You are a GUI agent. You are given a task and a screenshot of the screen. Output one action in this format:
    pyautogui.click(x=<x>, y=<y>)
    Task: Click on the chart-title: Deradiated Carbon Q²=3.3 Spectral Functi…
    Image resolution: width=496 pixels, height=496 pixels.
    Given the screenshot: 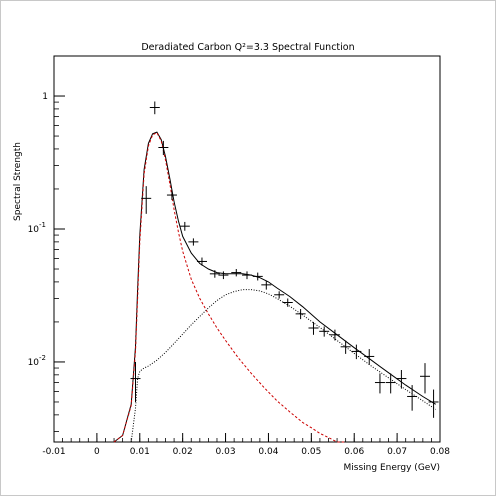 What is the action you would take?
    pyautogui.click(x=247, y=47)
    